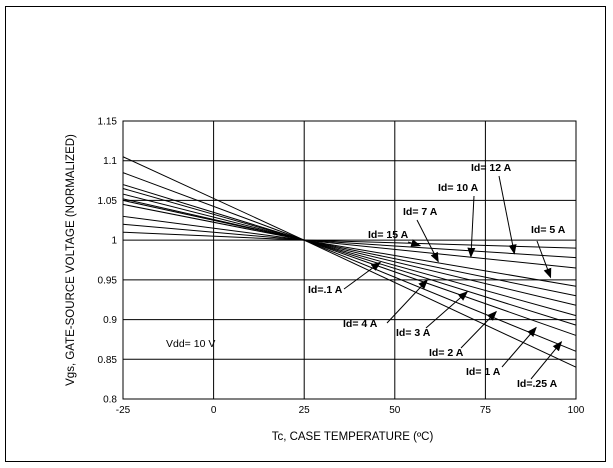 The image size is (613, 468). Describe the element at coordinates (110, 320) in the screenshot. I see `y-tick-label: 0.9` at that location.